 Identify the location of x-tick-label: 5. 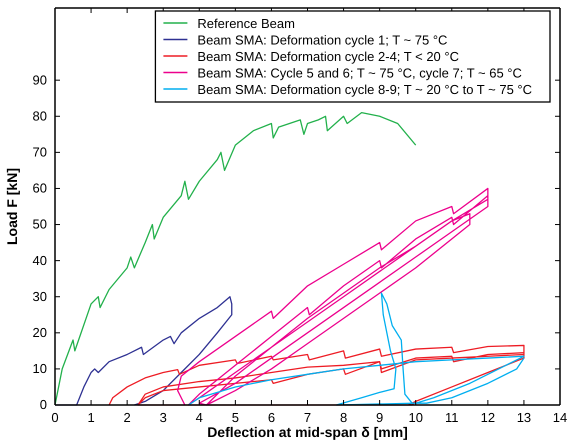
(235, 418).